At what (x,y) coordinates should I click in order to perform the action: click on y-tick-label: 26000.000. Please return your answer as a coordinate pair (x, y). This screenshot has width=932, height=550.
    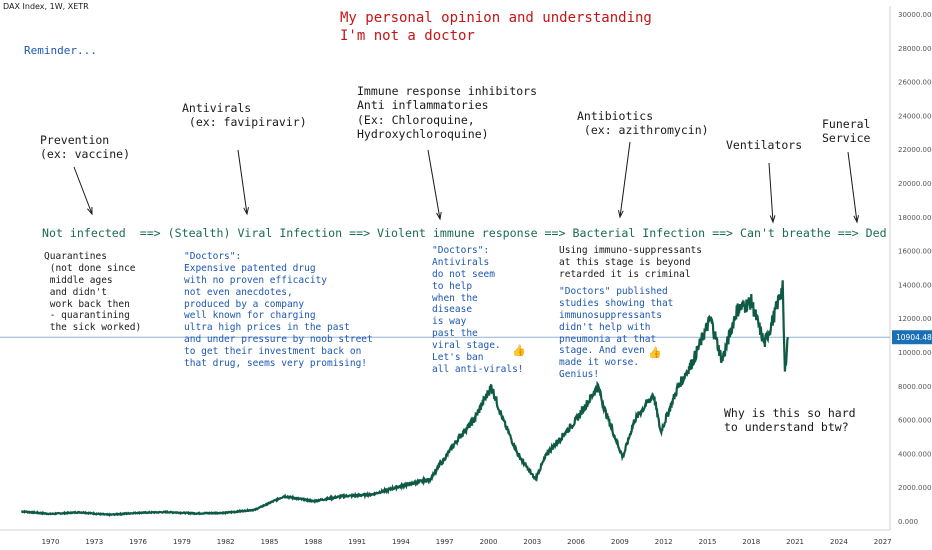
    Looking at the image, I should click on (915, 83).